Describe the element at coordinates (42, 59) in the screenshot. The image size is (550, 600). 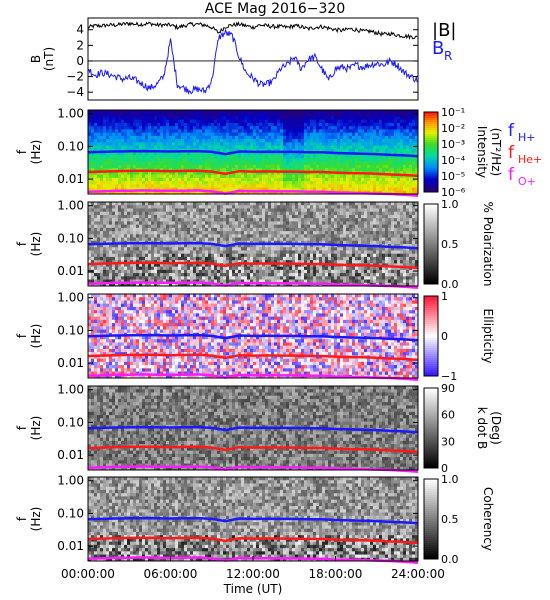
I see `field-ylabel: B(nT)` at that location.